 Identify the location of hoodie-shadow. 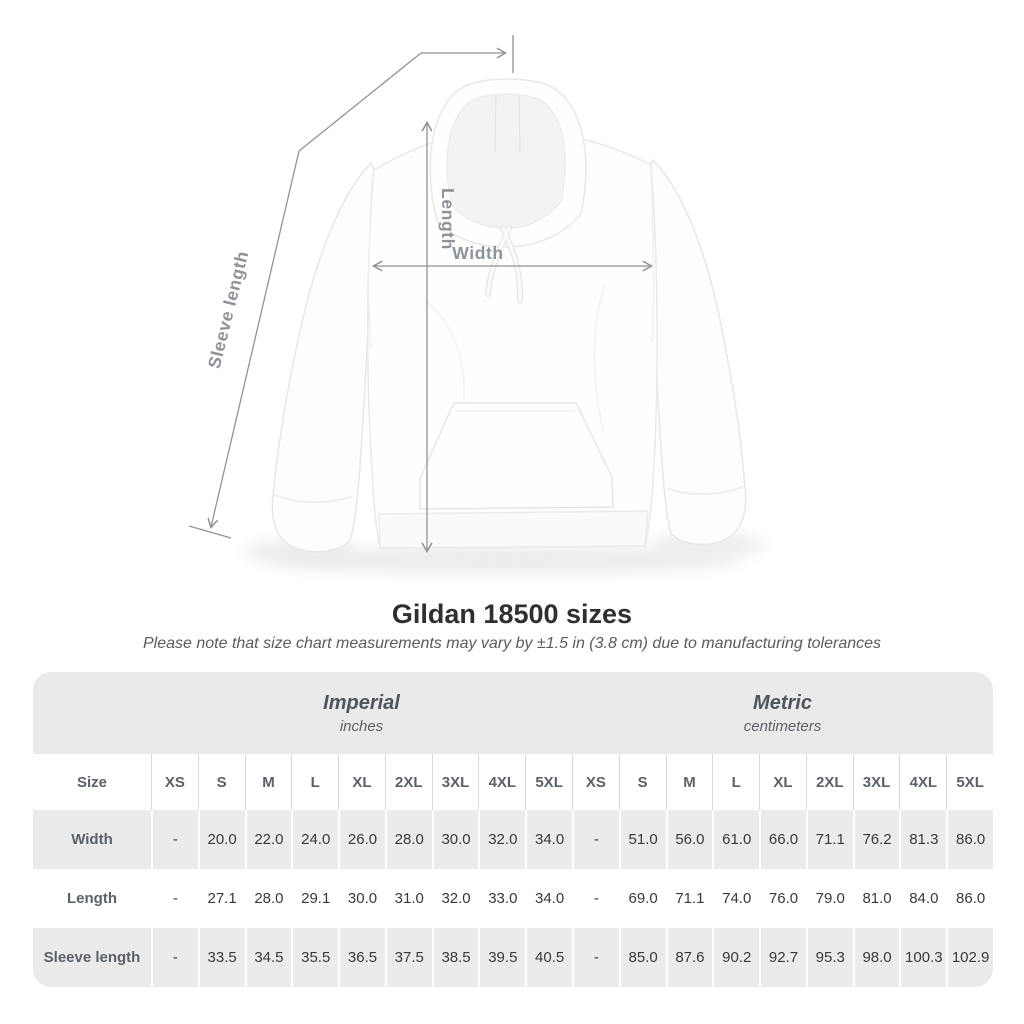
(504, 554).